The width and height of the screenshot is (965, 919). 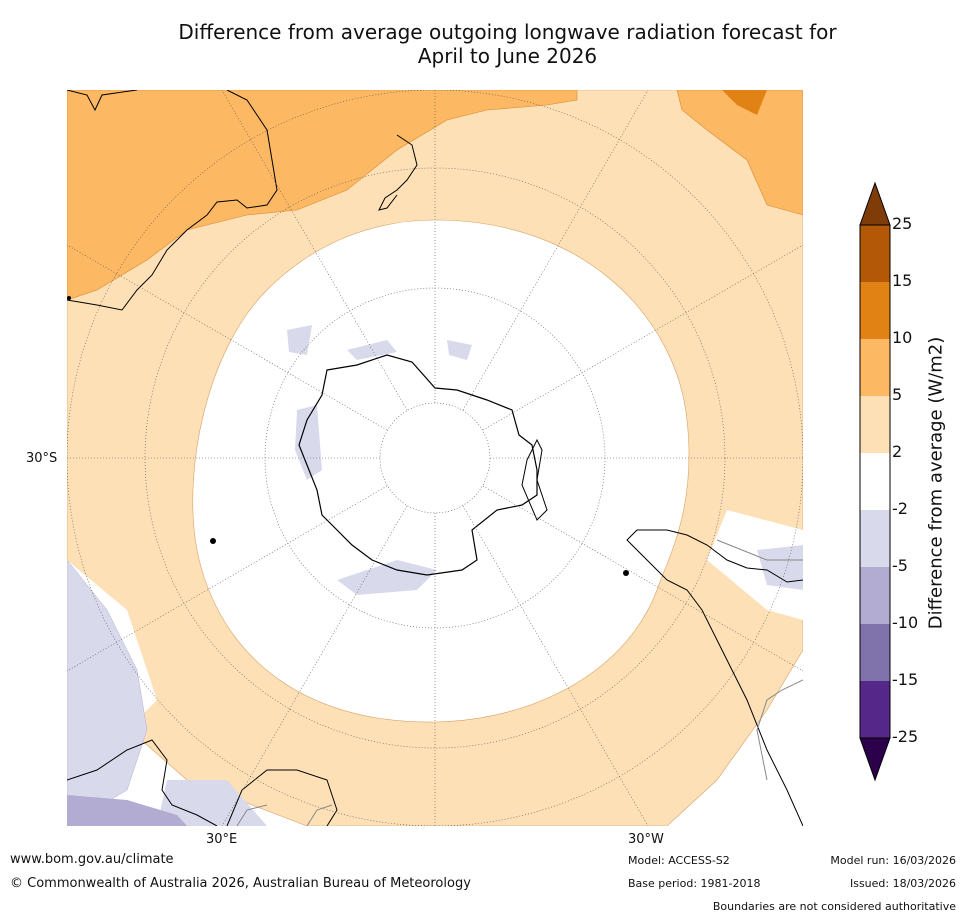 What do you see at coordinates (418, 465) in the screenshot?
I see `antarctica-coastline` at bounding box center [418, 465].